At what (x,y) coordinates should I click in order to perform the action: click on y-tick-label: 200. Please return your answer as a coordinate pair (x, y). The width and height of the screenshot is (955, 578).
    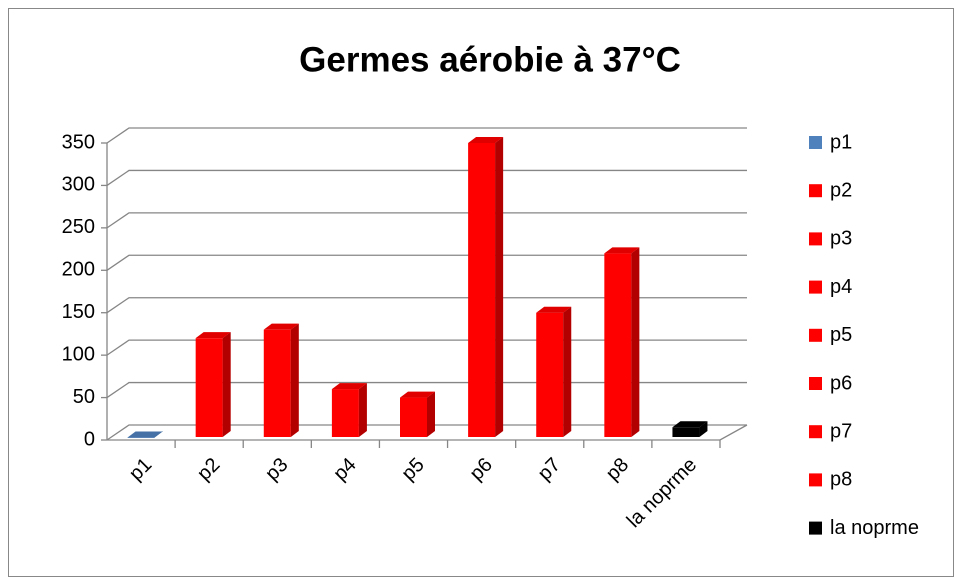
    Looking at the image, I should click on (78, 270).